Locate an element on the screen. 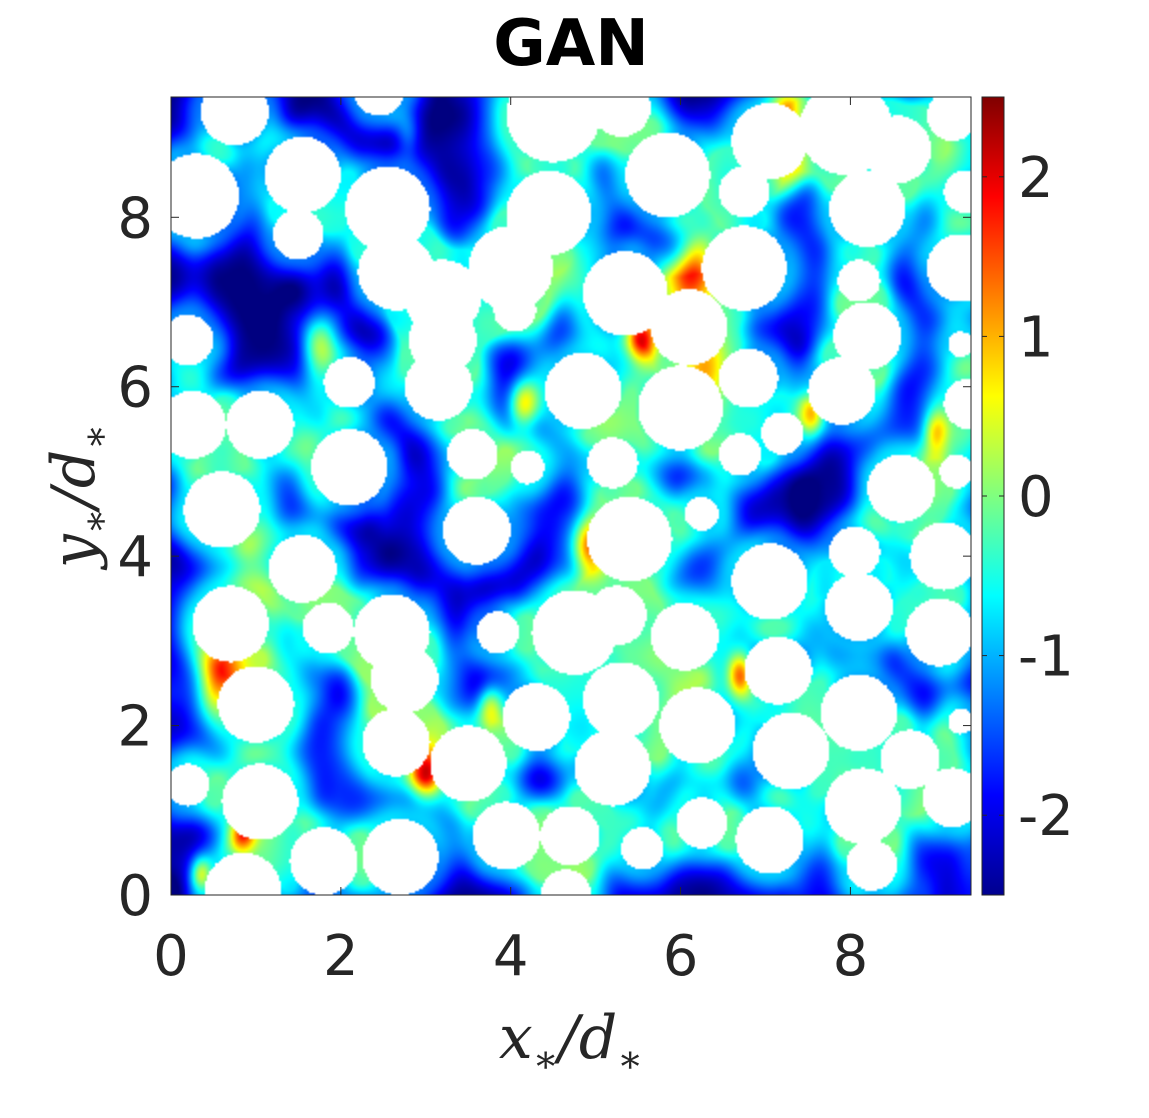 Image resolution: width=1149 pixels, height=1118 pixels. y-axis-label-sub: ∗ is located at coordinates (95, 521).